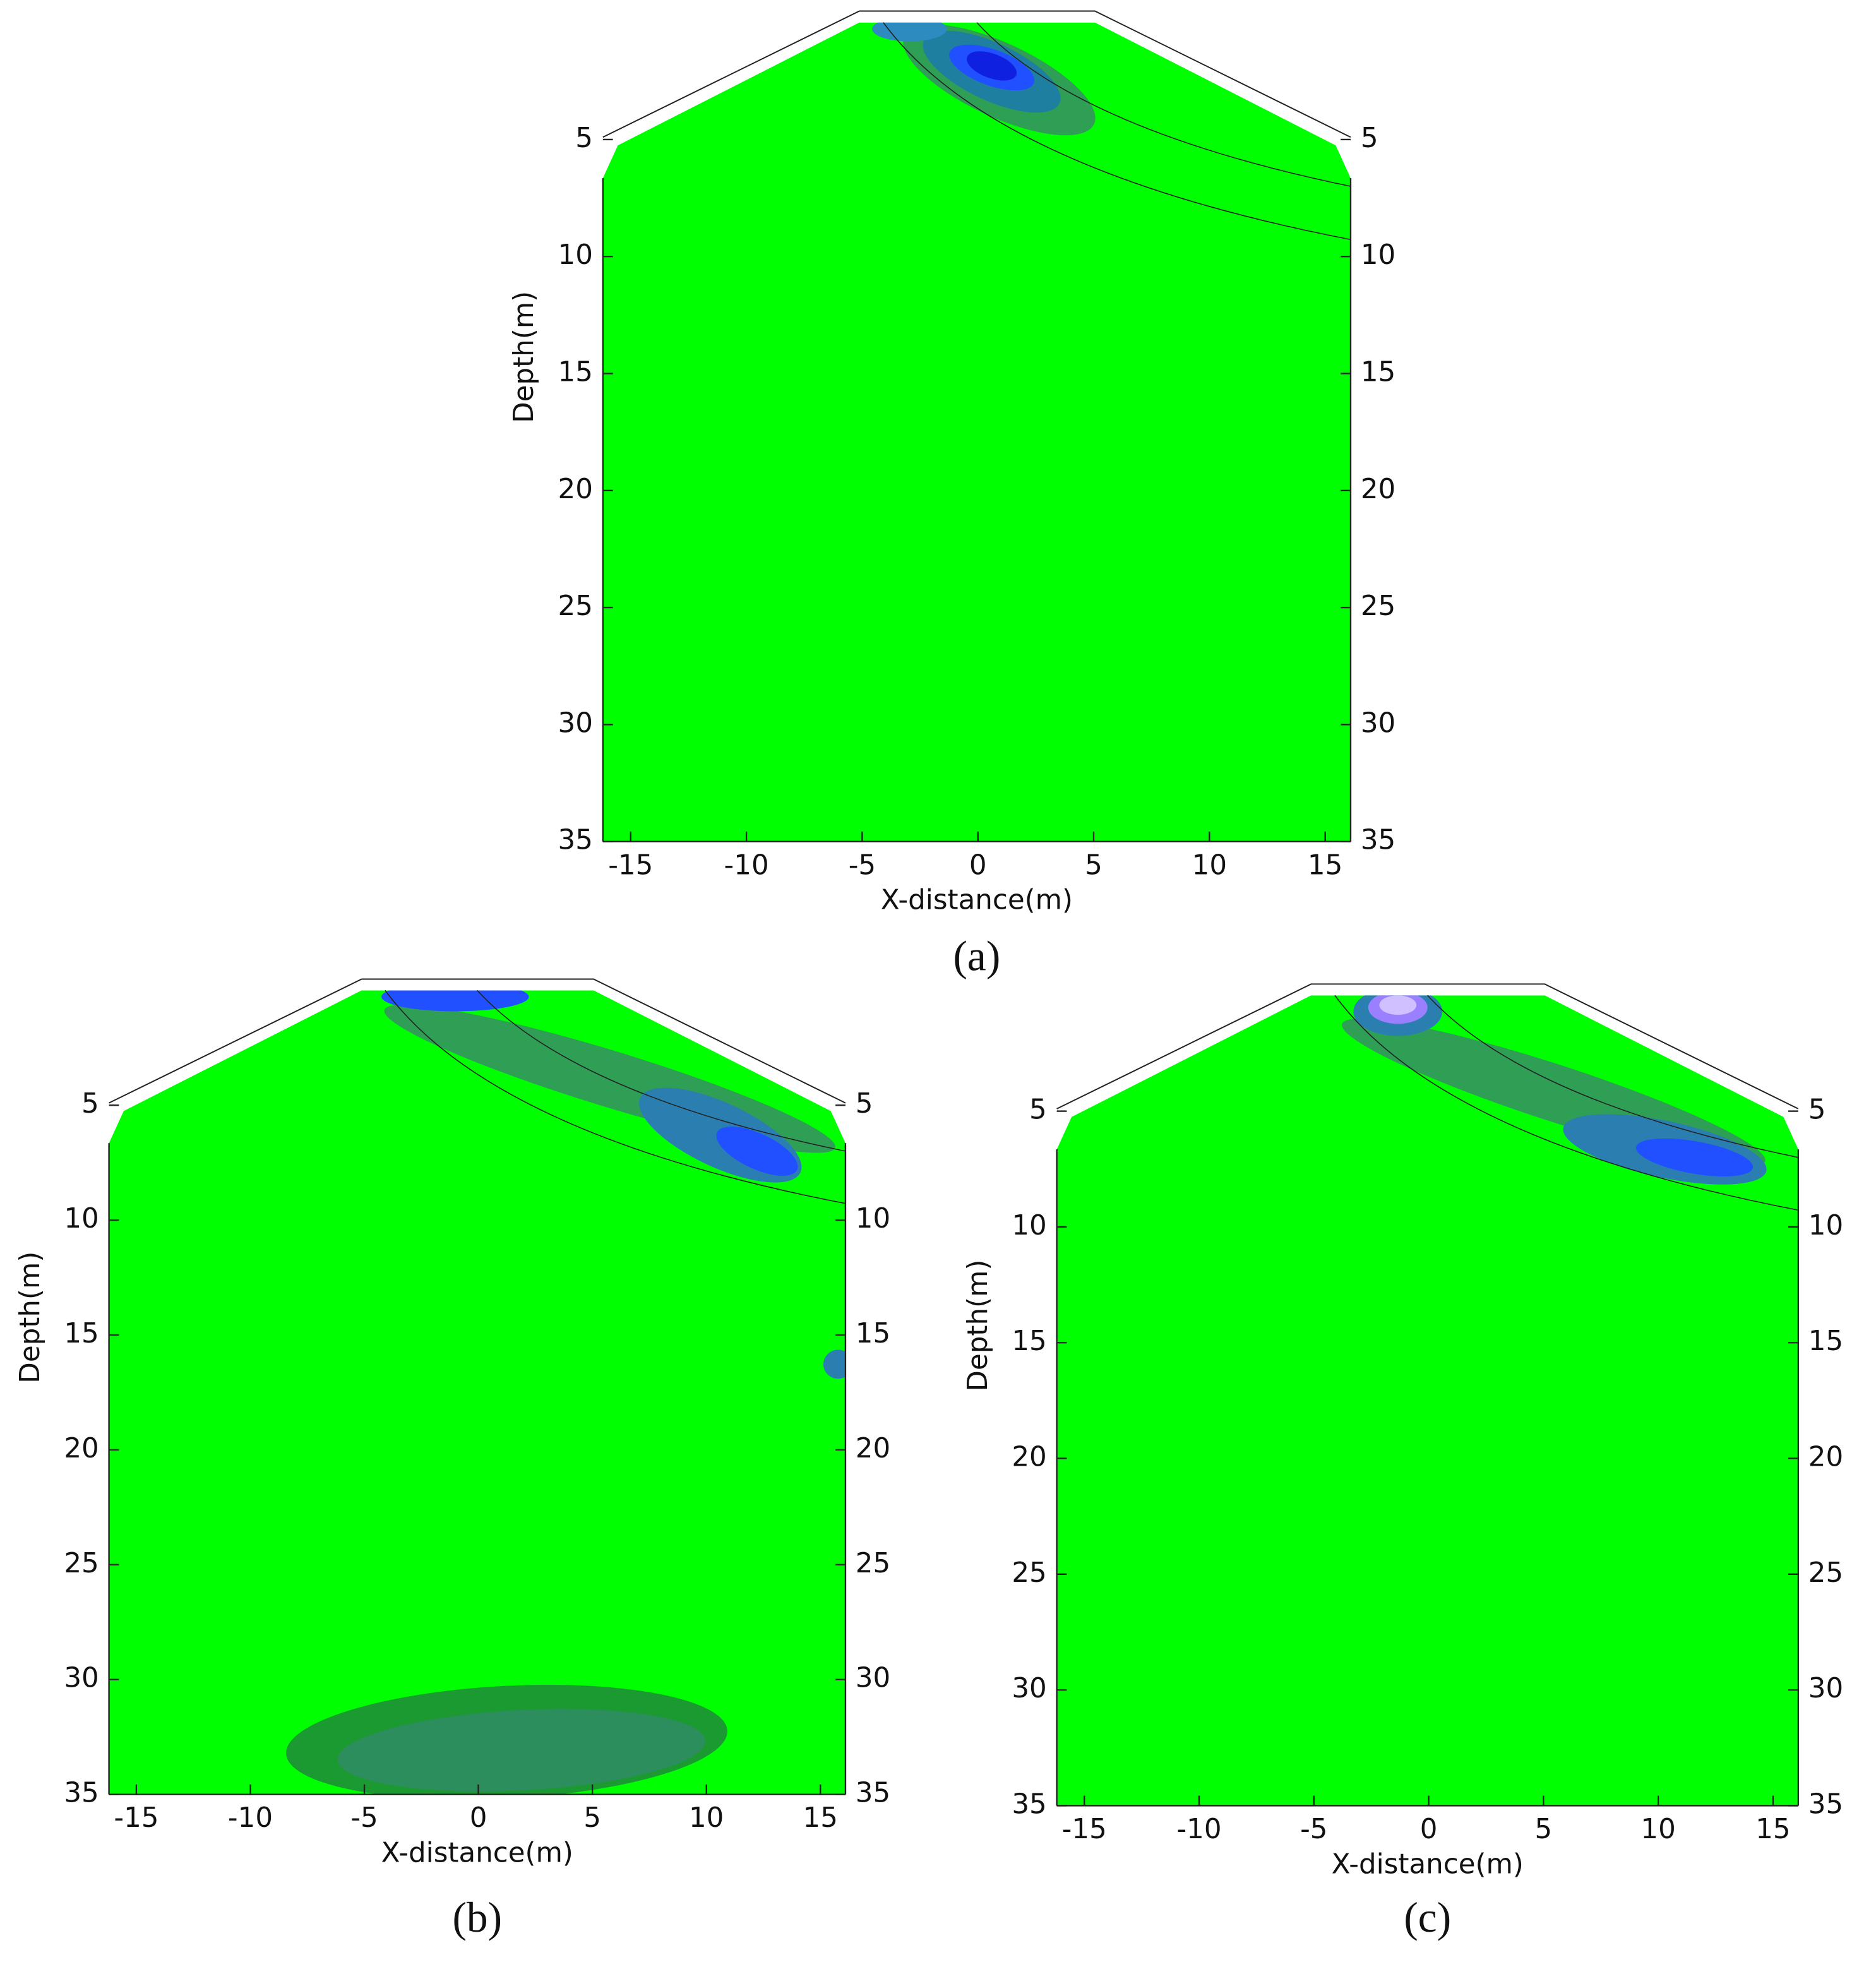 The height and width of the screenshot is (1962, 1876). Describe the element at coordinates (977, 956) in the screenshot. I see `panel-label: (a)` at that location.